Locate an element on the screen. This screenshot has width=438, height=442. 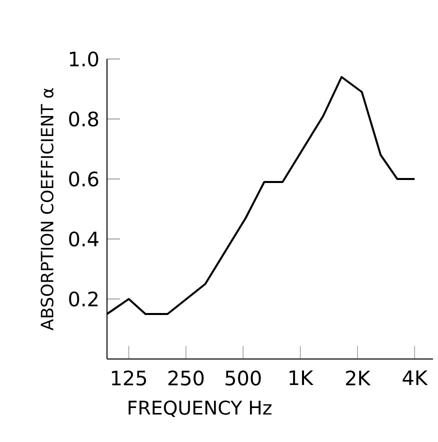
y-tick-label: 1.0 is located at coordinates (84, 59).